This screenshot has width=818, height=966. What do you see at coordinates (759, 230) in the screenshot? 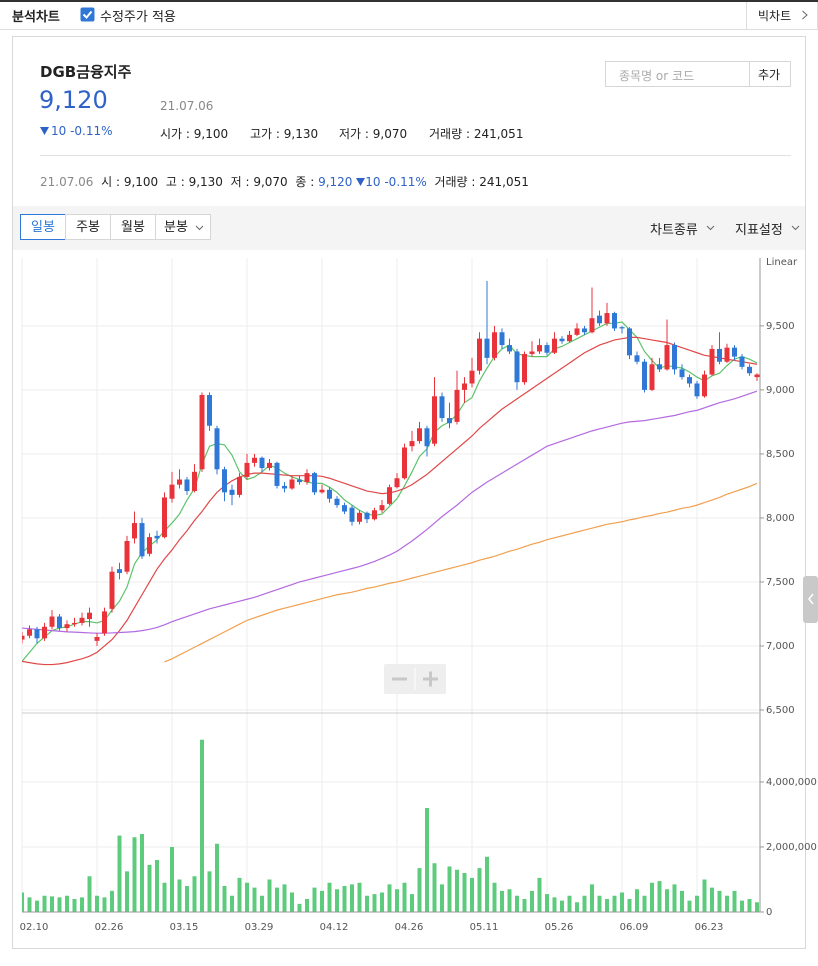
I see `menu: 지표설정` at bounding box center [759, 230].